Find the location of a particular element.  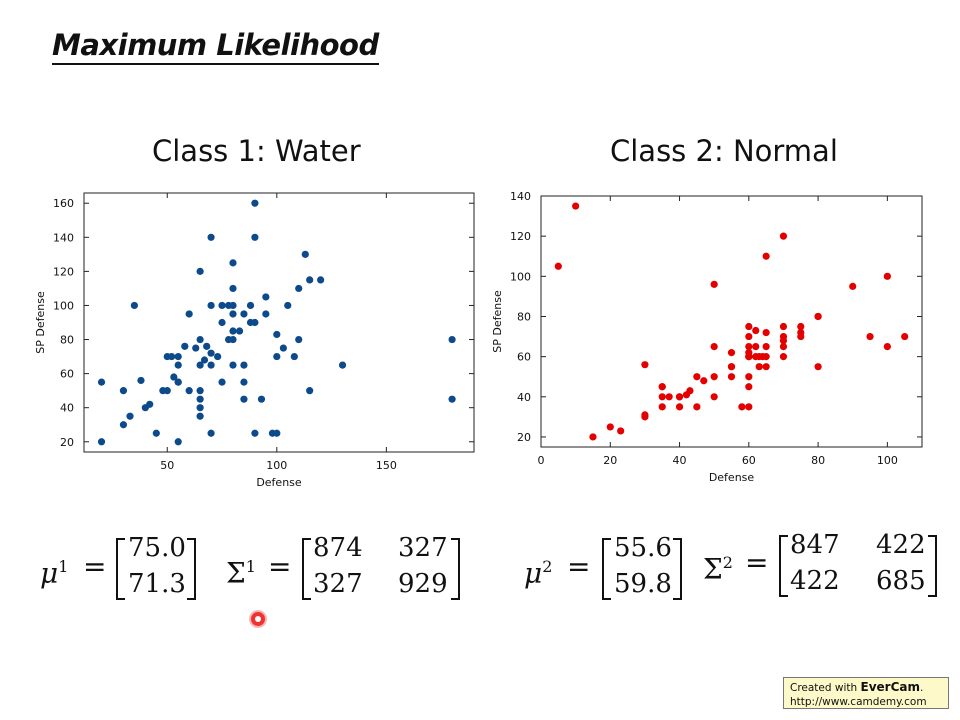

sigma2-value-11: 847 is located at coordinates (815, 545).